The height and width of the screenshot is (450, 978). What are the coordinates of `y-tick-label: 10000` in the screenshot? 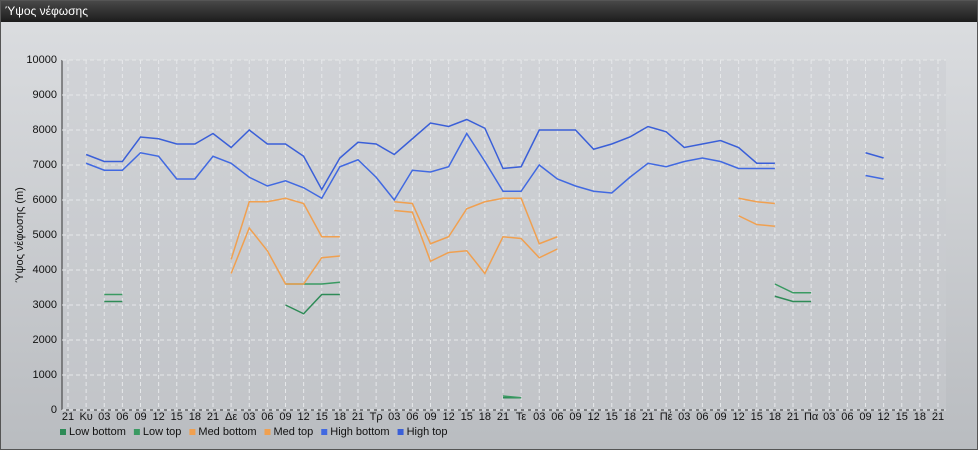 It's located at (41, 60).